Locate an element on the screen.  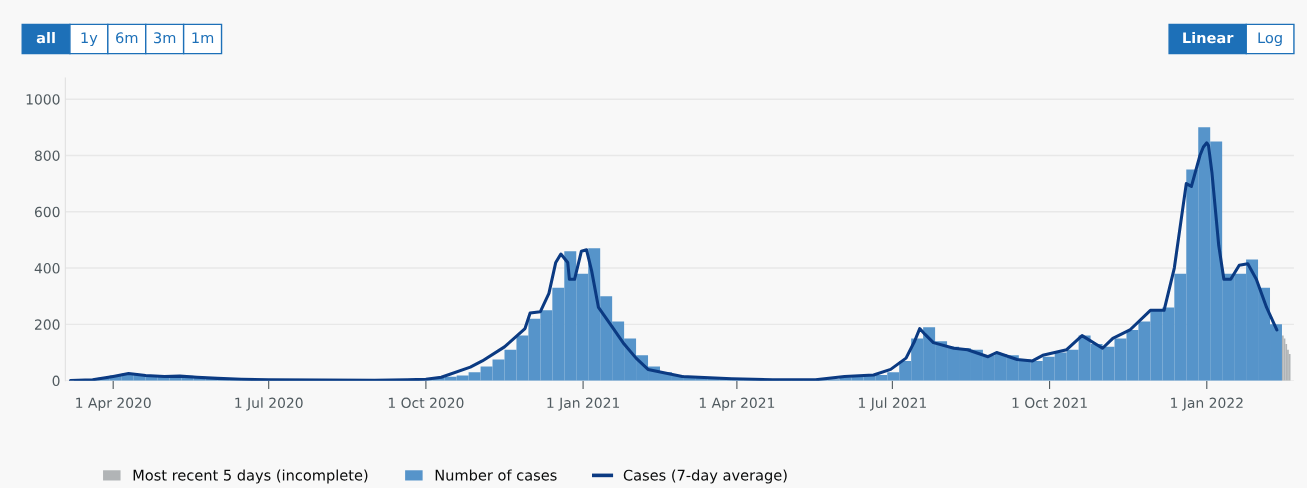
y-tick-label: 600 is located at coordinates (47, 212).